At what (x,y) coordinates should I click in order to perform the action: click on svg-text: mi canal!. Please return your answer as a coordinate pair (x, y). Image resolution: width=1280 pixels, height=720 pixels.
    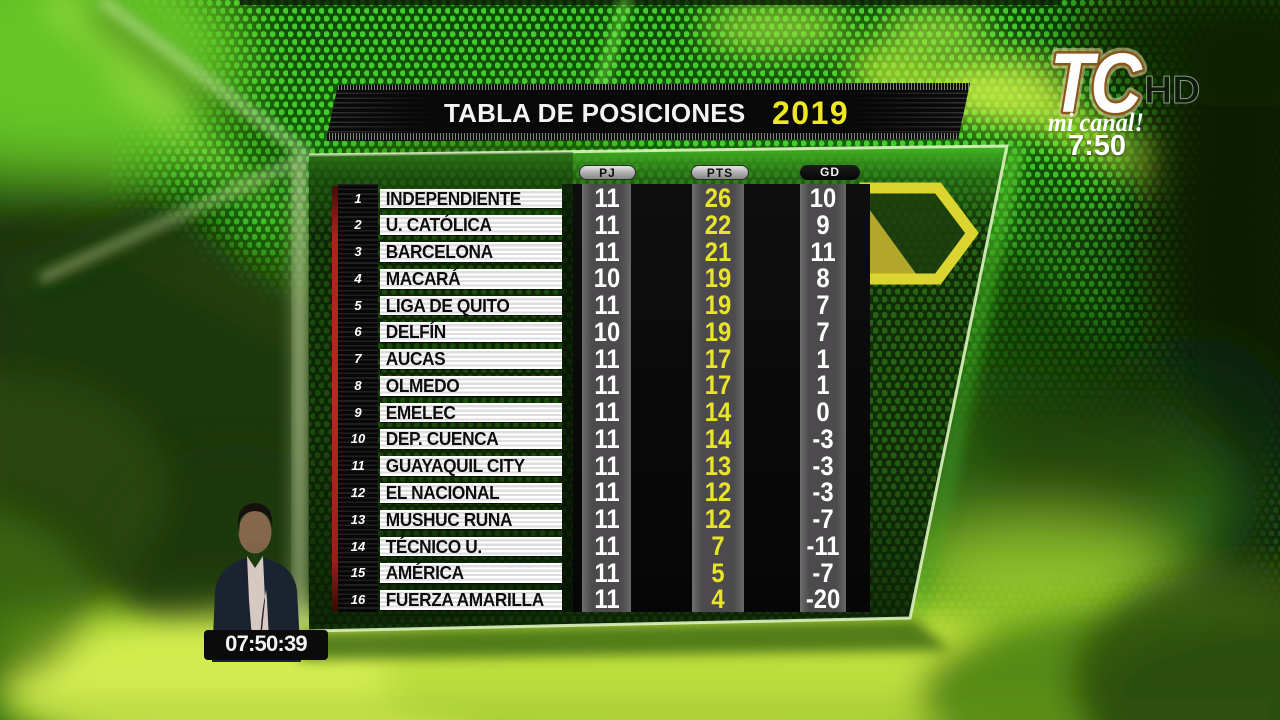
    Looking at the image, I should click on (1096, 123).